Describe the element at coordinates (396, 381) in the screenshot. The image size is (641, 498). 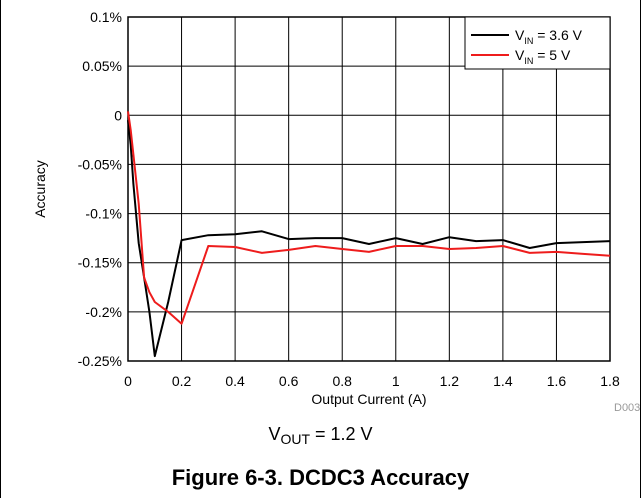
I see `x-tick-label: 1` at that location.